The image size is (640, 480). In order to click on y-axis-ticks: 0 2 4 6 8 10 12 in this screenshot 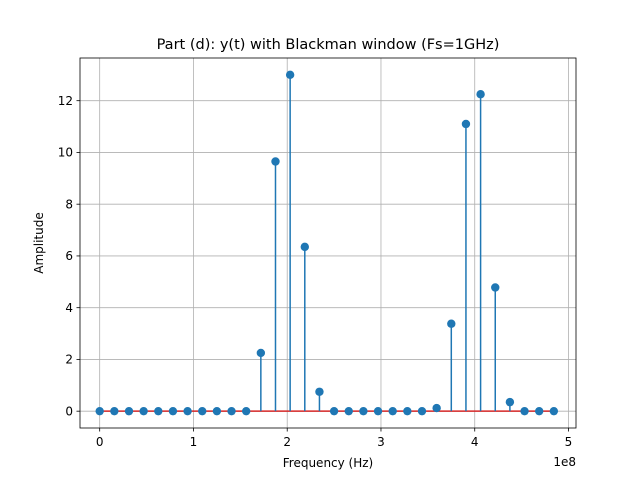, I will do `click(69, 256)`.